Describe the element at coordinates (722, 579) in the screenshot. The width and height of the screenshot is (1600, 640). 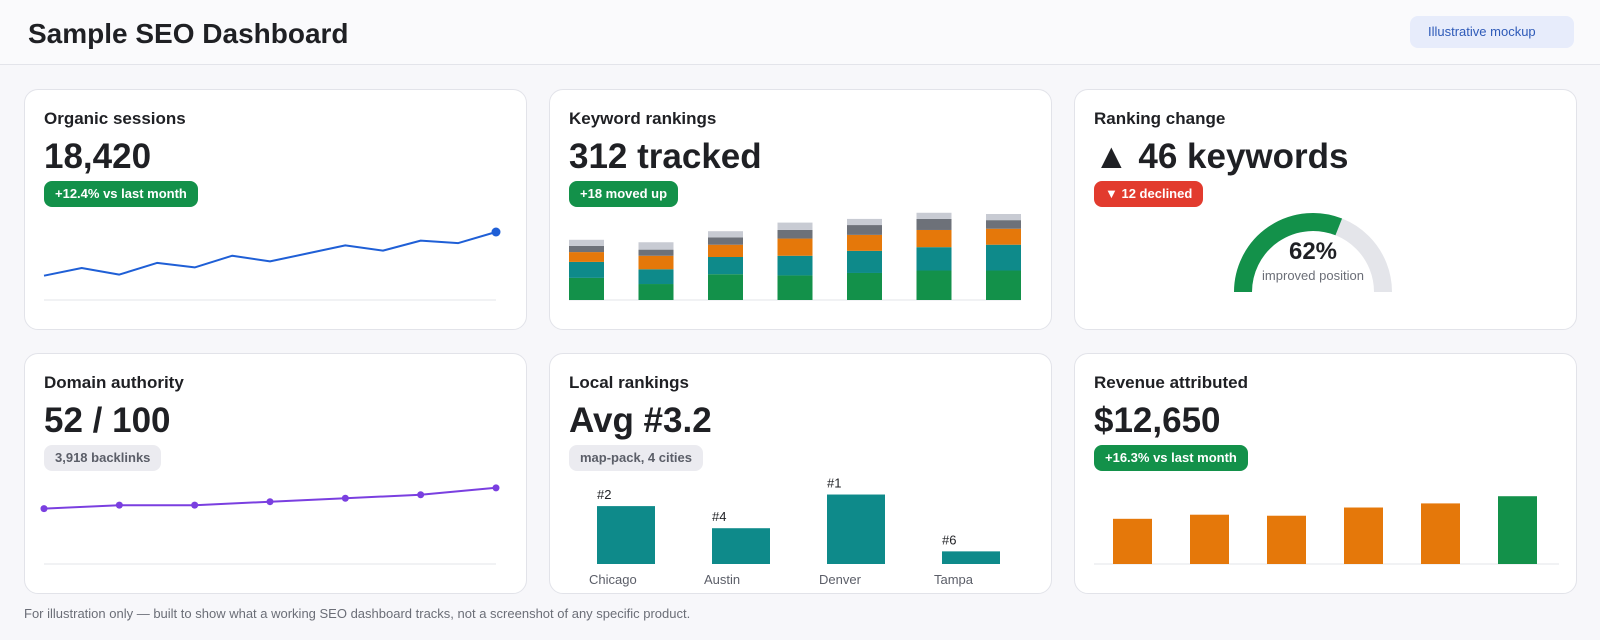
I see `category-label: Austin` at that location.